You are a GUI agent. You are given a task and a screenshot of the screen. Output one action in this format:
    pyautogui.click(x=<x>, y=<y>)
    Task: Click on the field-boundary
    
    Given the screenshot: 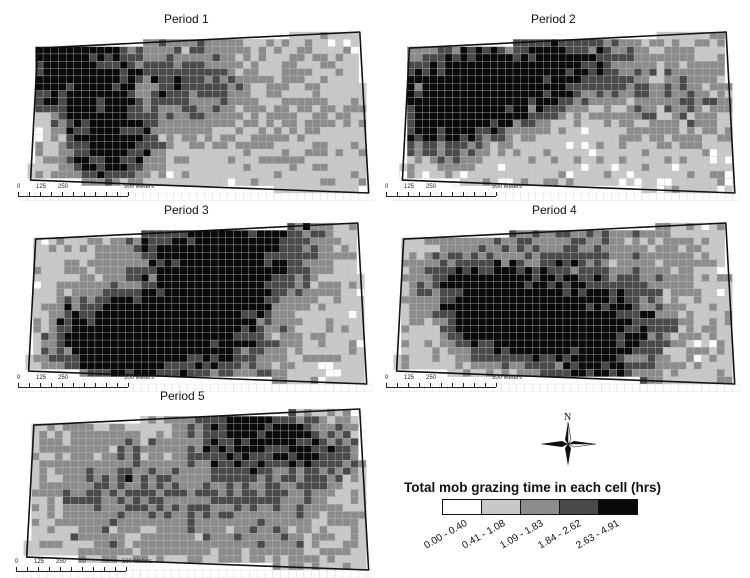 What is the action you would take?
    pyautogui.click(x=197, y=489)
    